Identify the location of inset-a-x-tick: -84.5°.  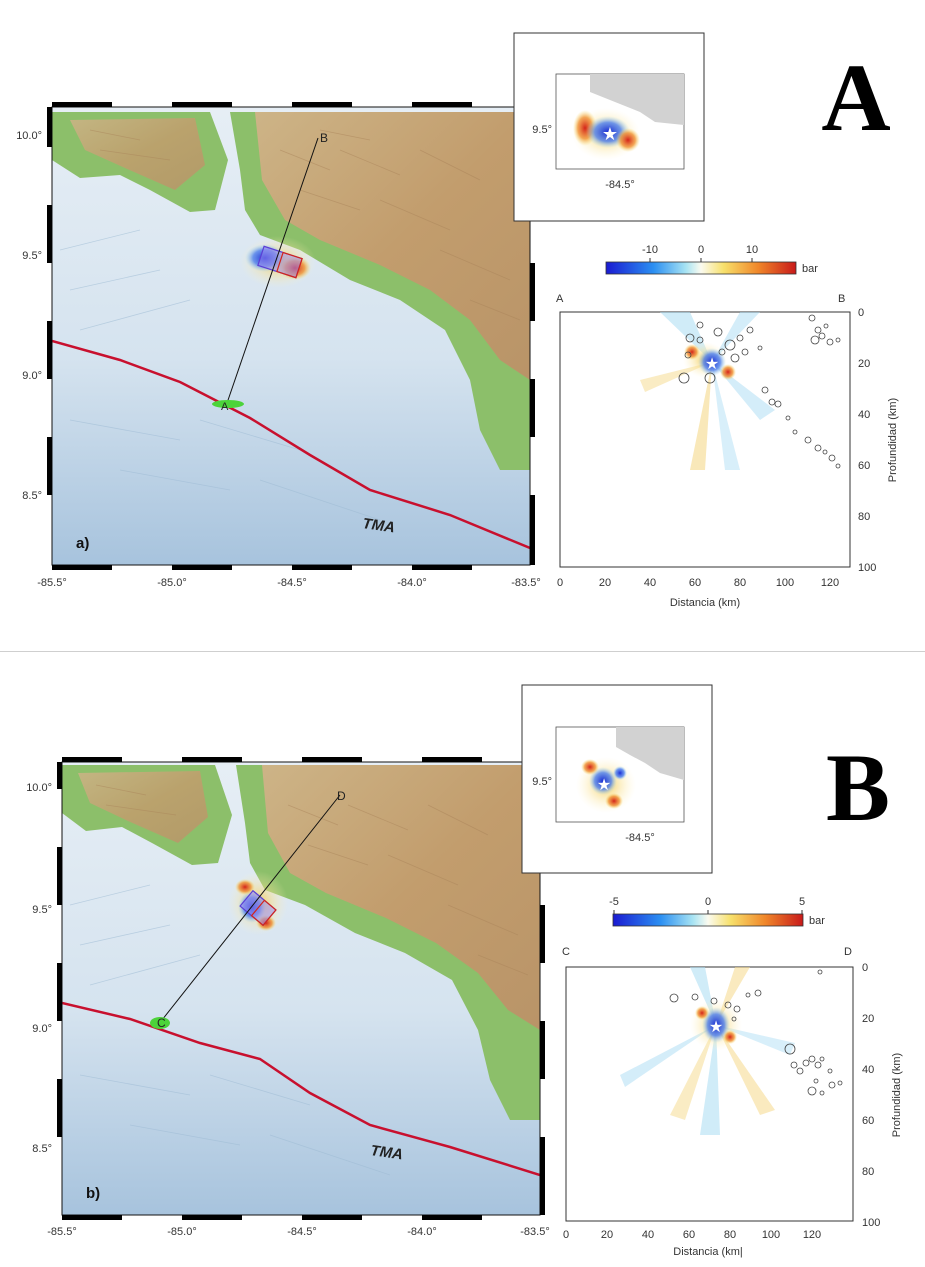
(619, 185).